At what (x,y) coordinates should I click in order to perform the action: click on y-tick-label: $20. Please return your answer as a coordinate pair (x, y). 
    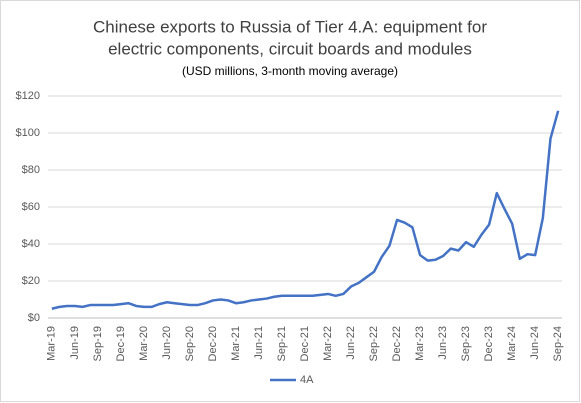
    Looking at the image, I should click on (31, 281).